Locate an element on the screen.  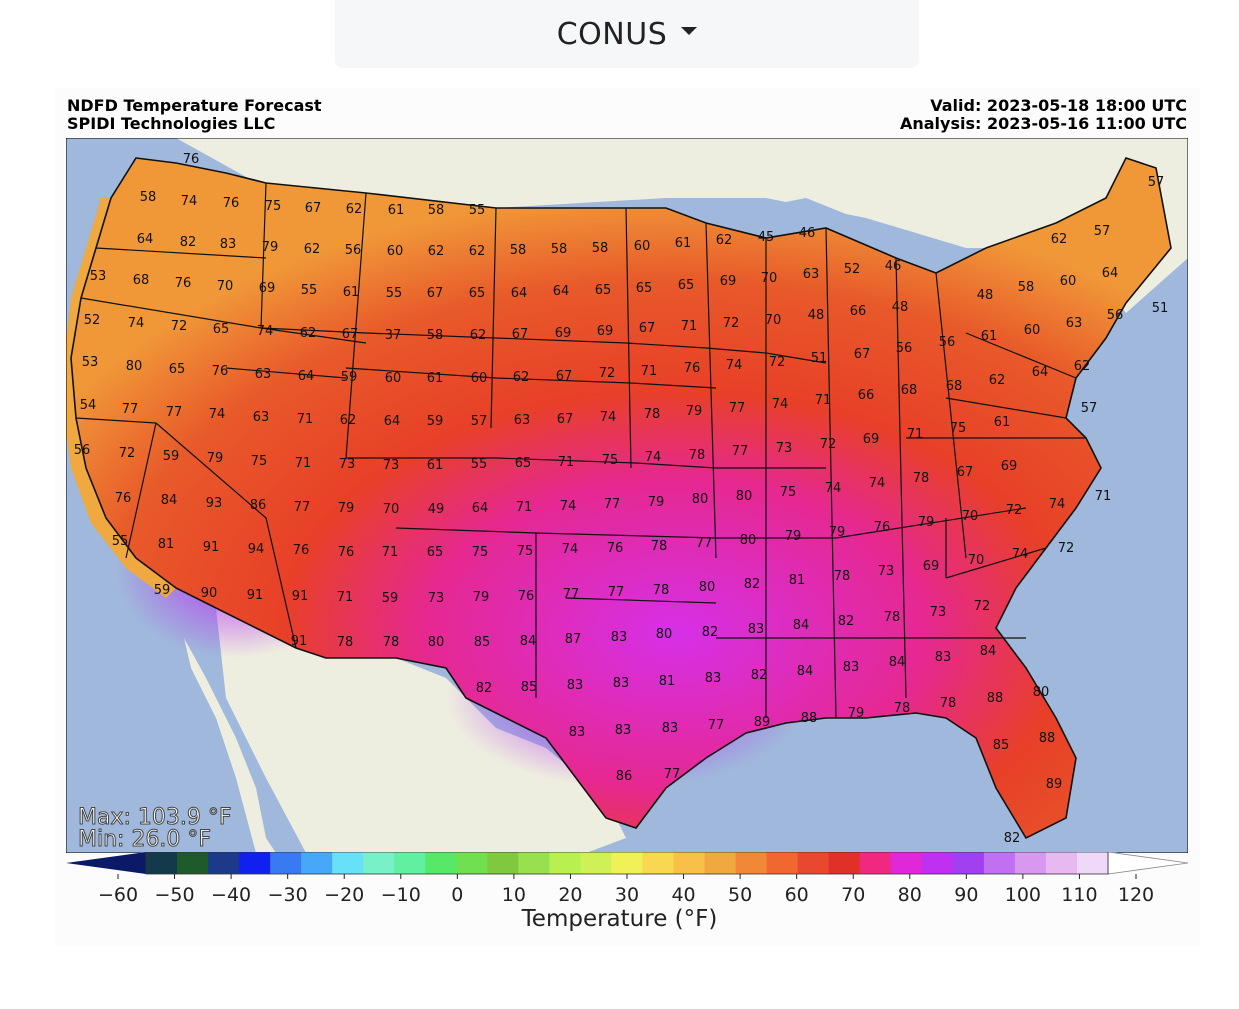
temperature-label: 68 is located at coordinates (141, 280).